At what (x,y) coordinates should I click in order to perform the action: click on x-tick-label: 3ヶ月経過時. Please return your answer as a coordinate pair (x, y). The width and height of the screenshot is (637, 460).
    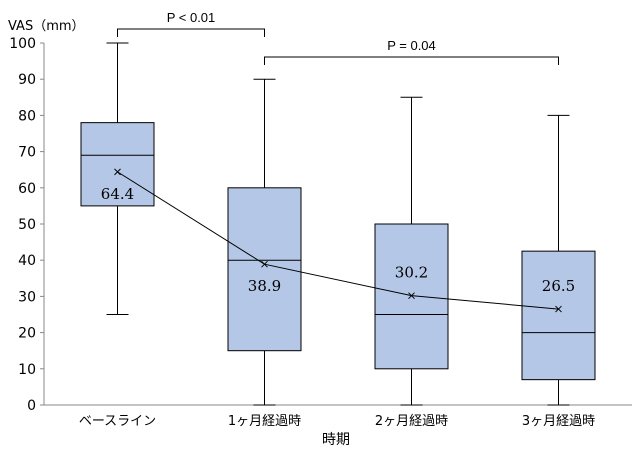
    Looking at the image, I should click on (558, 421).